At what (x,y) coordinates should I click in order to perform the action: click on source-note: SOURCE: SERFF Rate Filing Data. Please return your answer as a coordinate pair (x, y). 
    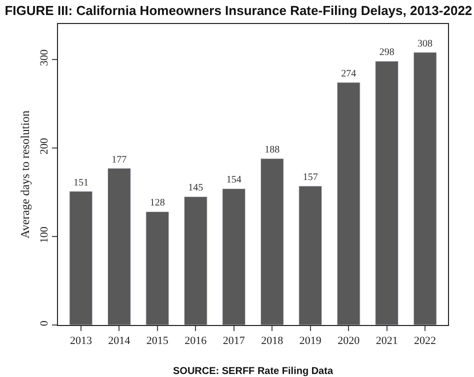
    Looking at the image, I should click on (253, 371).